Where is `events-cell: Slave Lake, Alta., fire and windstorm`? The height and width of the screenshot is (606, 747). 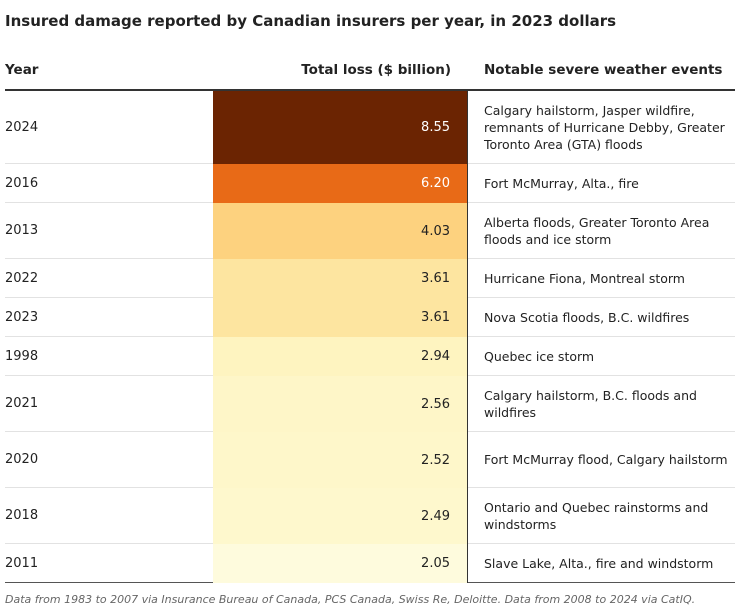 events-cell: Slave Lake, Alta., fire and windstorm is located at coordinates (599, 563).